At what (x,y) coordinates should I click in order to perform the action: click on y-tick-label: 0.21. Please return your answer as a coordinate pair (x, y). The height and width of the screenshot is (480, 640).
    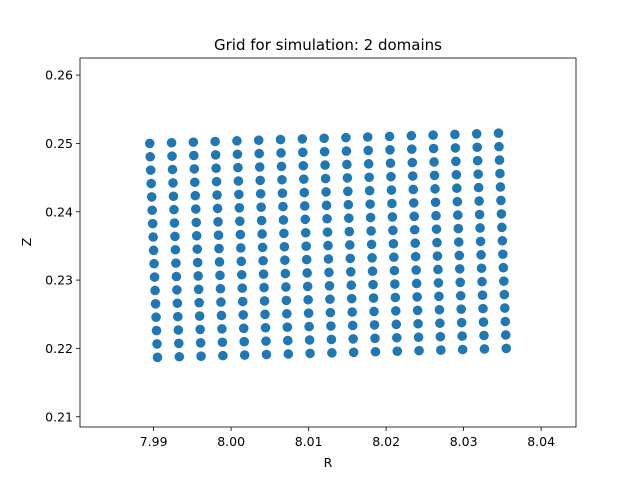
    Looking at the image, I should click on (59, 416).